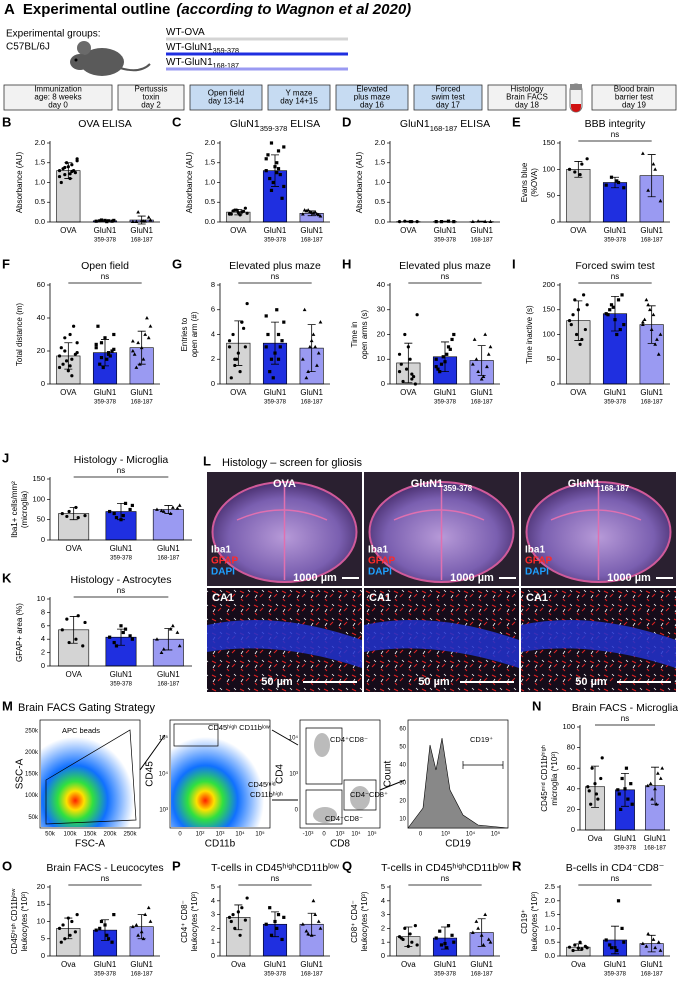  I want to click on timeline-text: Blood brain, so click(634, 89).